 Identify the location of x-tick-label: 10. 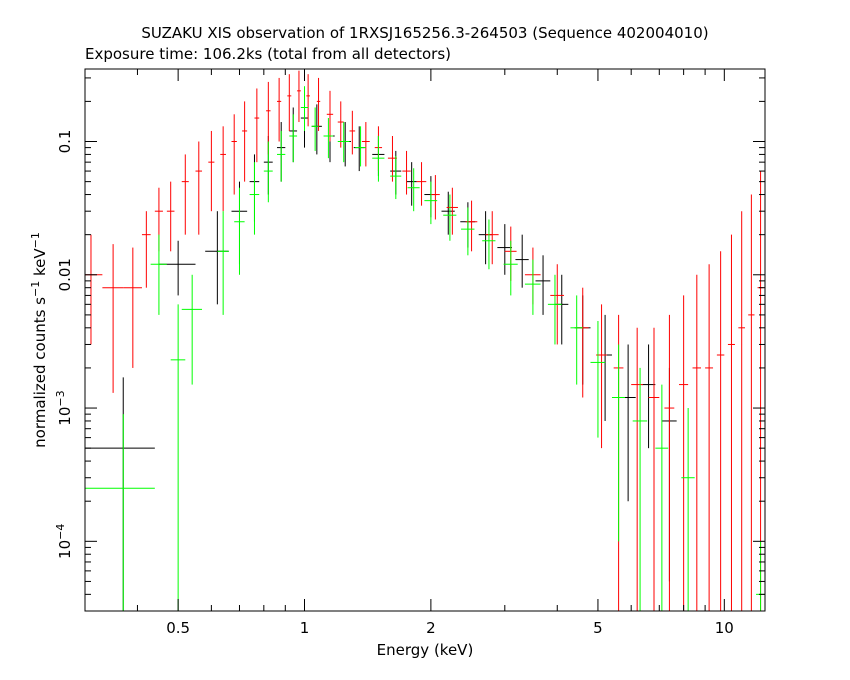
(724, 628).